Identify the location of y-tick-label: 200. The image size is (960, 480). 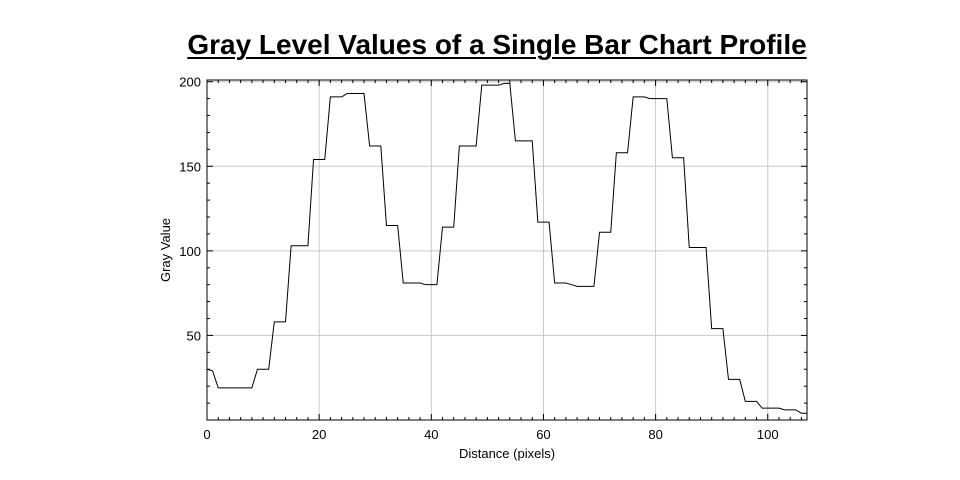
(190, 82).